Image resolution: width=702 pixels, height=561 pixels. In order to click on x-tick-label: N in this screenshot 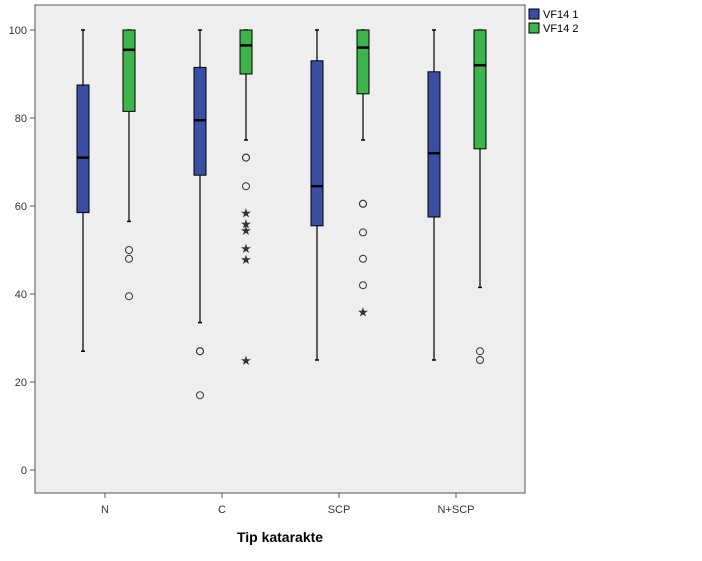, I will do `click(105, 510)`.